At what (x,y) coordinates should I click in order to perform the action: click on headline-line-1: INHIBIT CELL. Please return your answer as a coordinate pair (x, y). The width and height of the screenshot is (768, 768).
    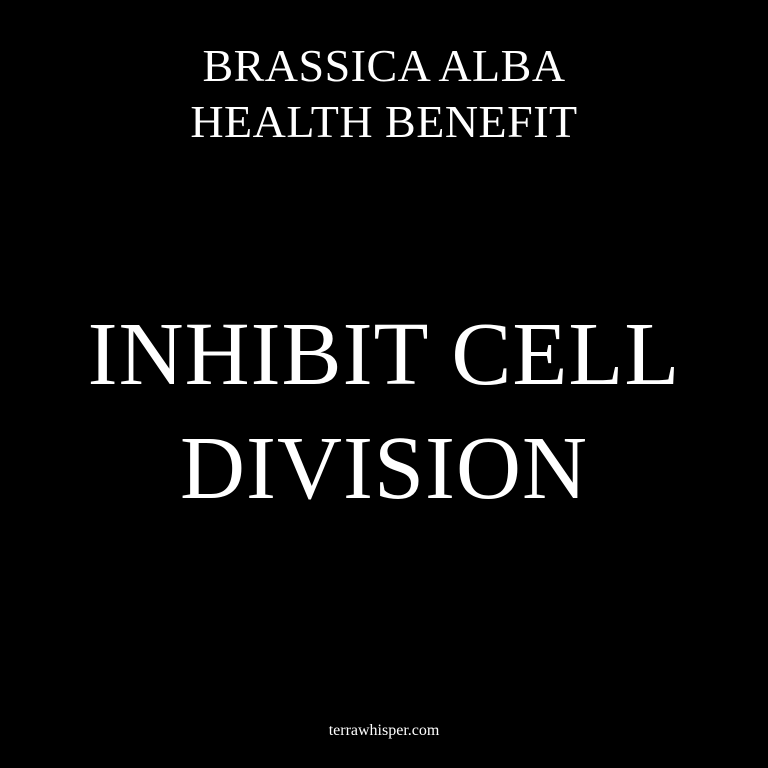
    Looking at the image, I should click on (384, 354).